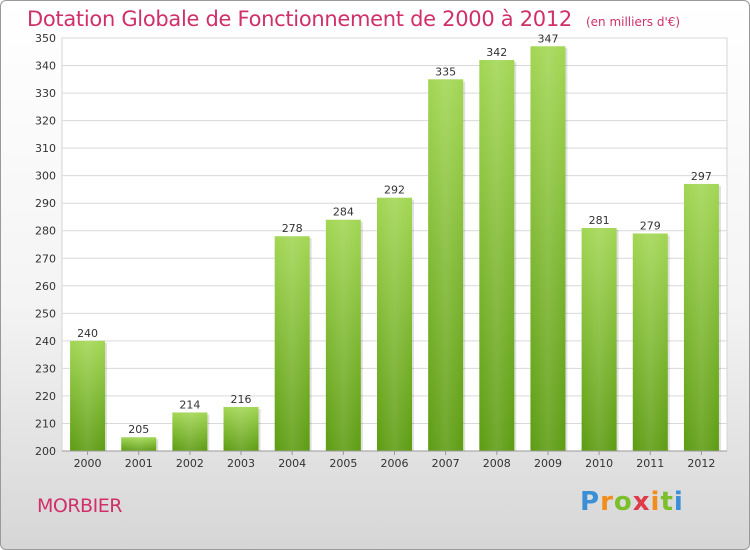 This screenshot has width=750, height=550. I want to click on y-tick-label: 250, so click(45, 313).